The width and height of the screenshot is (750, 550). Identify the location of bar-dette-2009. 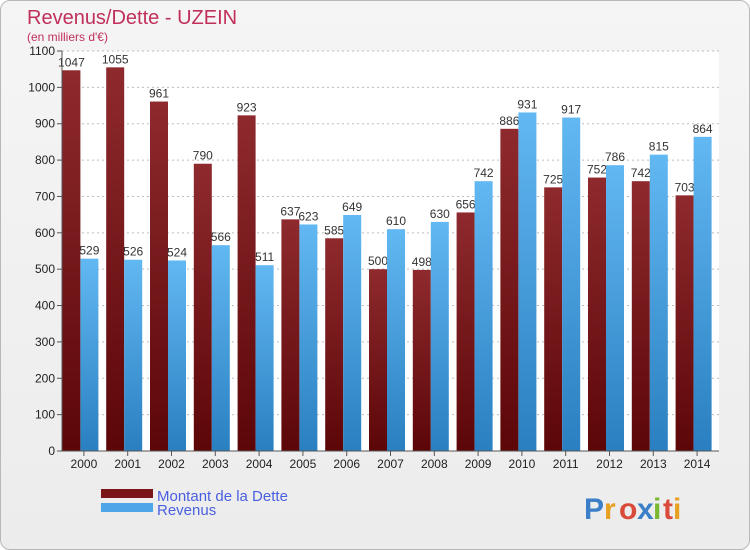
(465, 331).